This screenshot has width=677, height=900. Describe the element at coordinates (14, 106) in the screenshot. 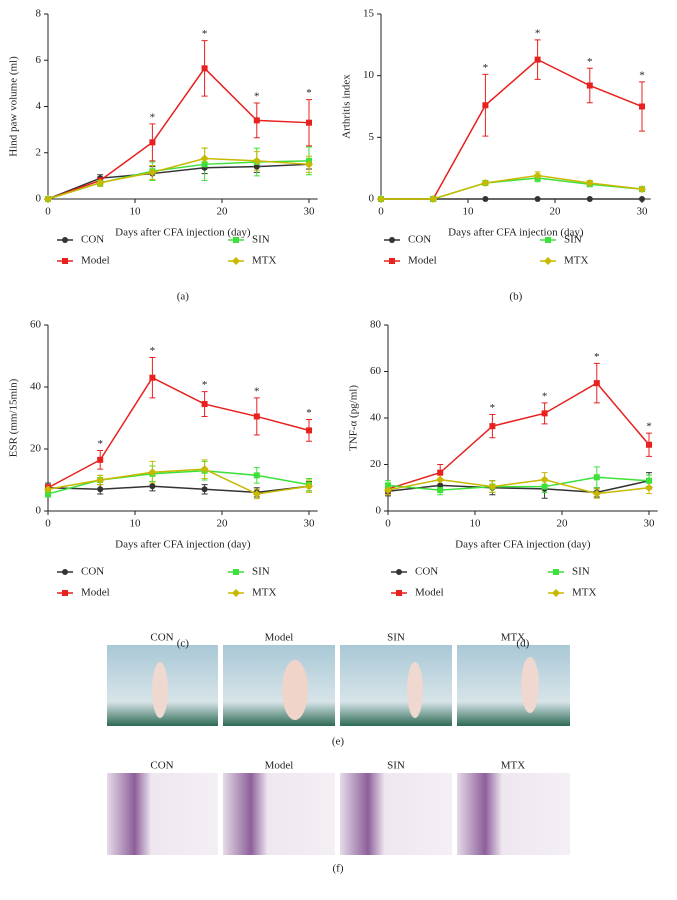

I see `y-axis-label: Hind paw volume (ml)` at that location.